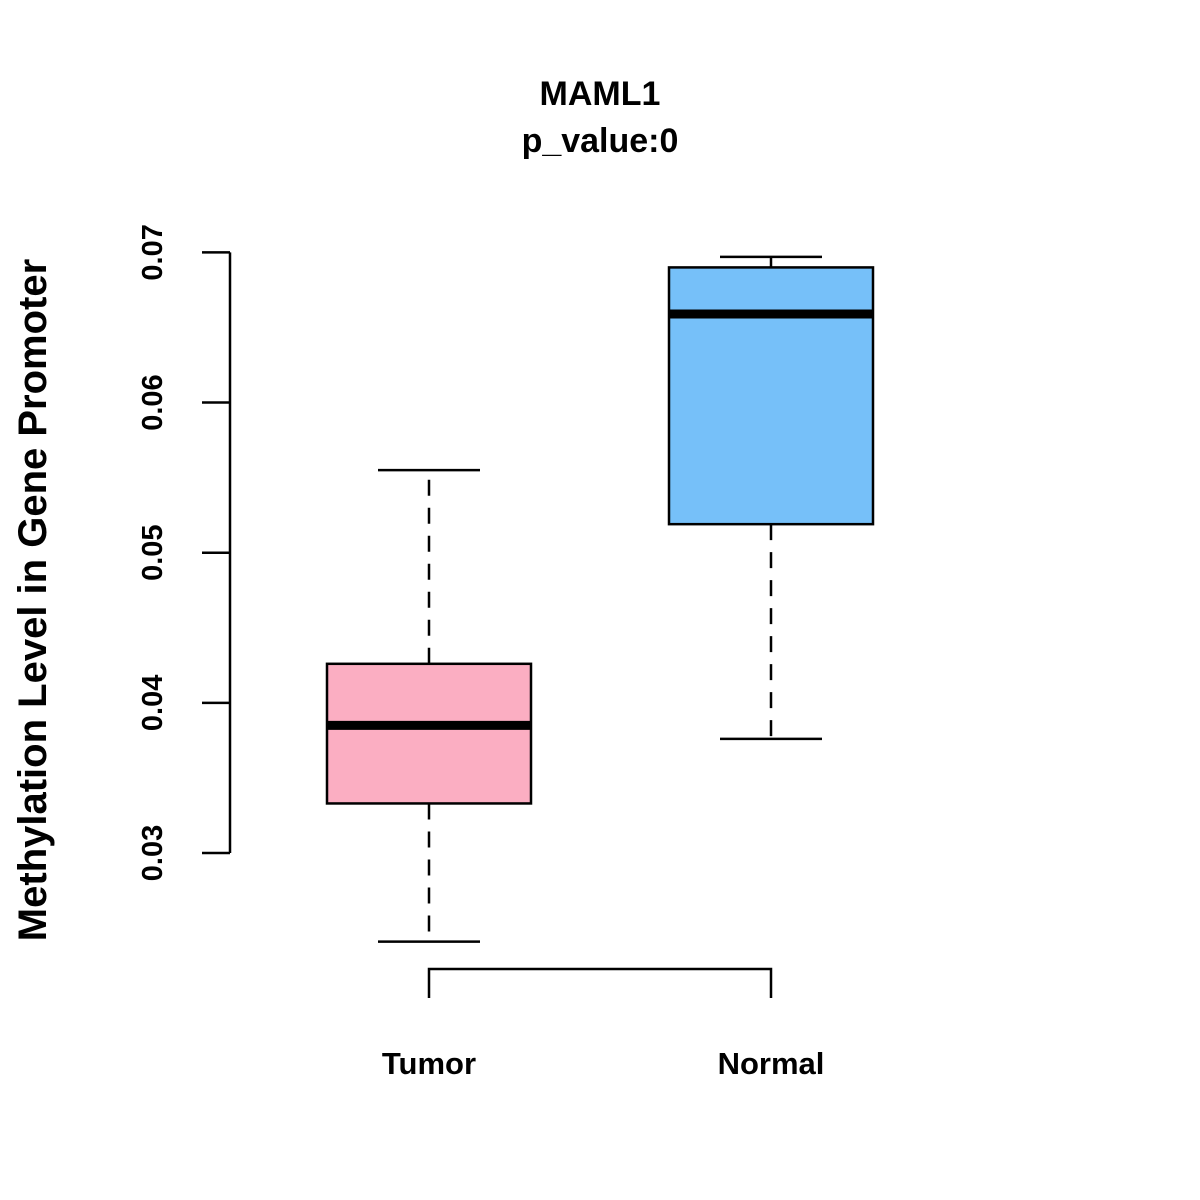 The image size is (1200, 1200). I want to click on y-tick-label: 0.06, so click(153, 402).